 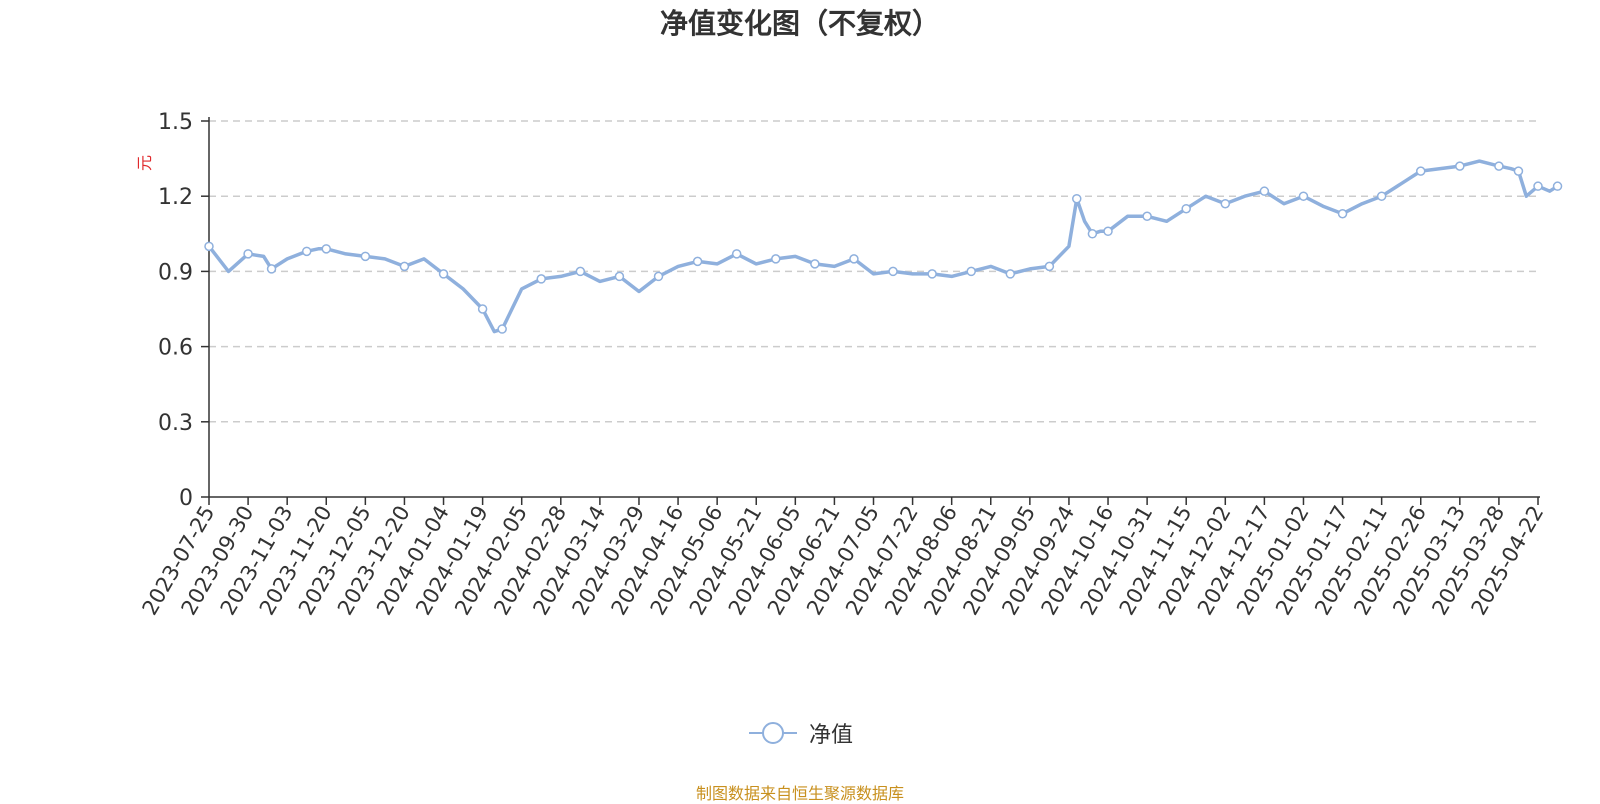 I want to click on y-tick-label: 0.6, so click(x=175, y=348).